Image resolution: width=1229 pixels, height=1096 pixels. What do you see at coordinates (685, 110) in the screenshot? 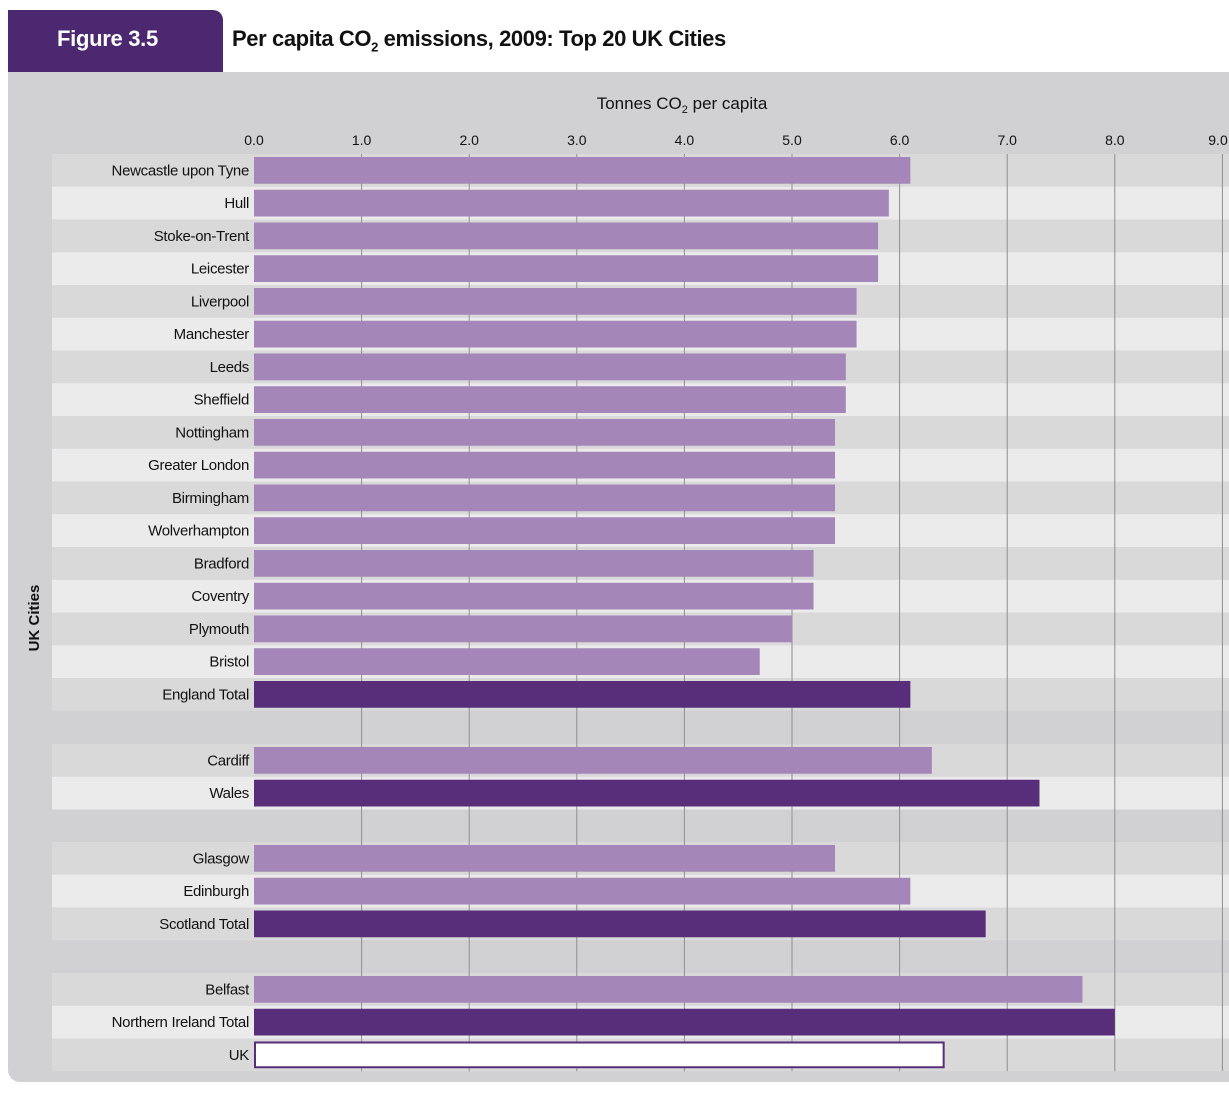
I see `x-axis-title-subscript: 2` at bounding box center [685, 110].